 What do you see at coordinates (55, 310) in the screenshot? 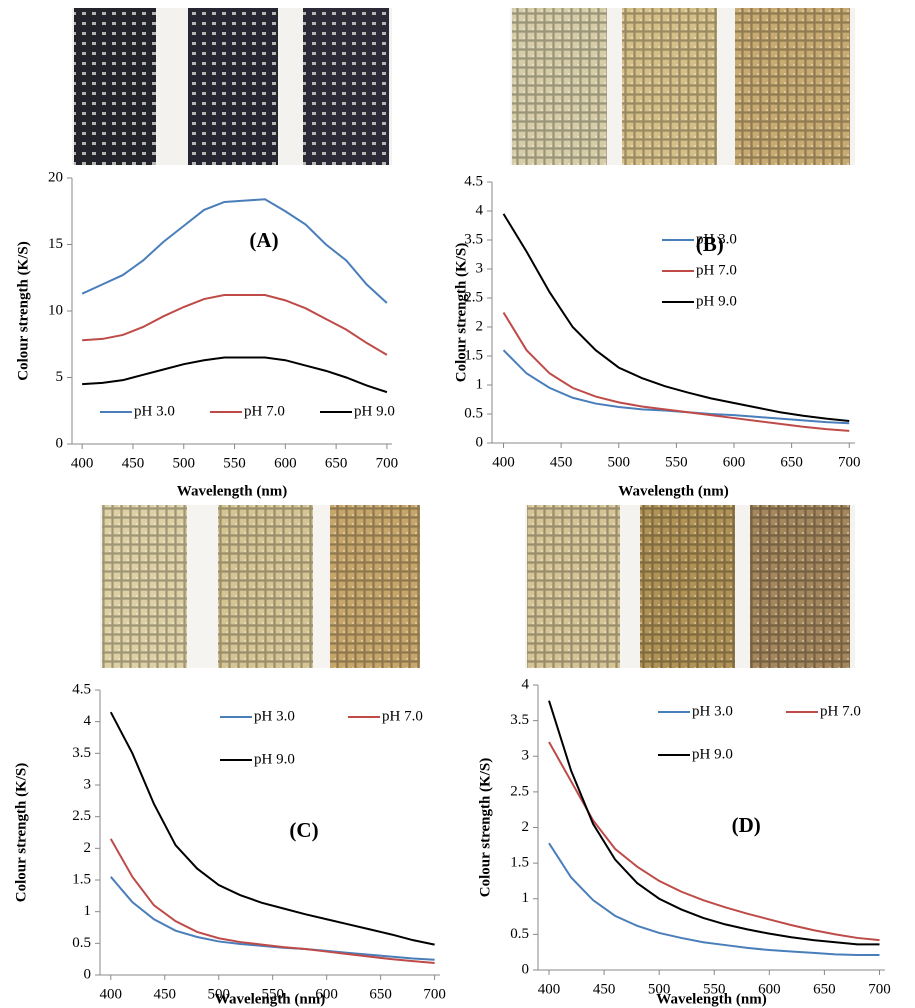
I see `y-tick-label: 10` at bounding box center [55, 310].